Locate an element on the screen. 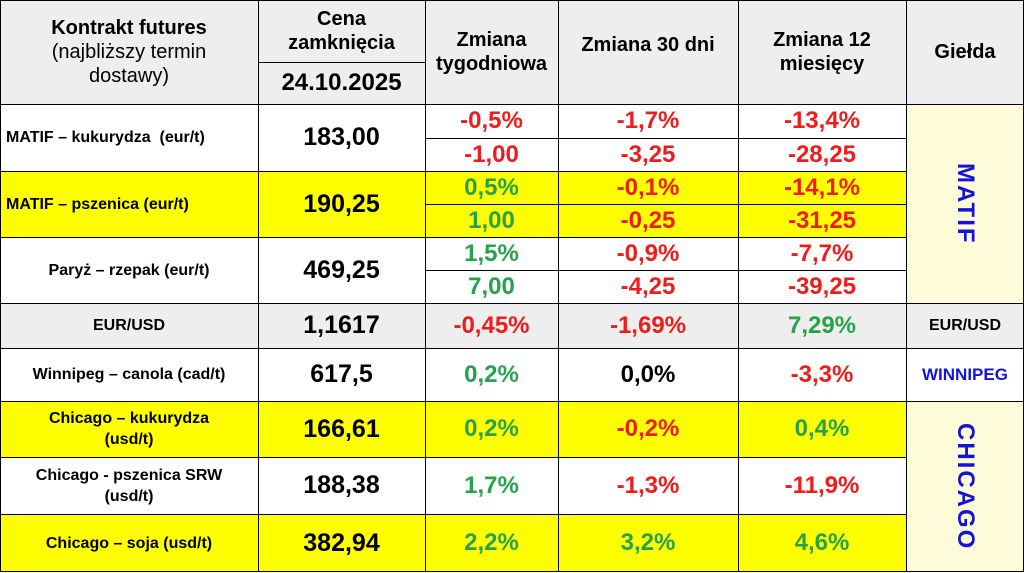 The image size is (1024, 573). weekly-chicago-soy: 2,2% is located at coordinates (491, 542).